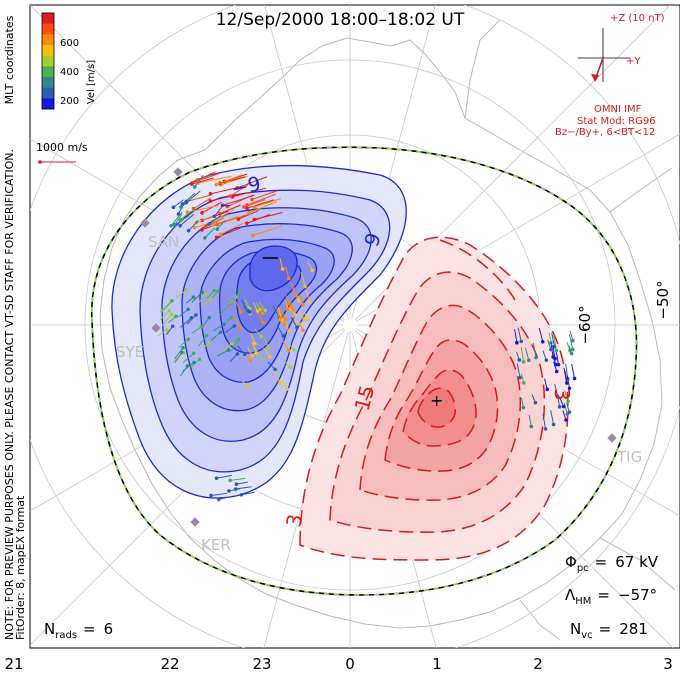 The height and width of the screenshot is (674, 680). Describe the element at coordinates (109, 629) in the screenshot. I see `n-rads-value: 6` at that location.